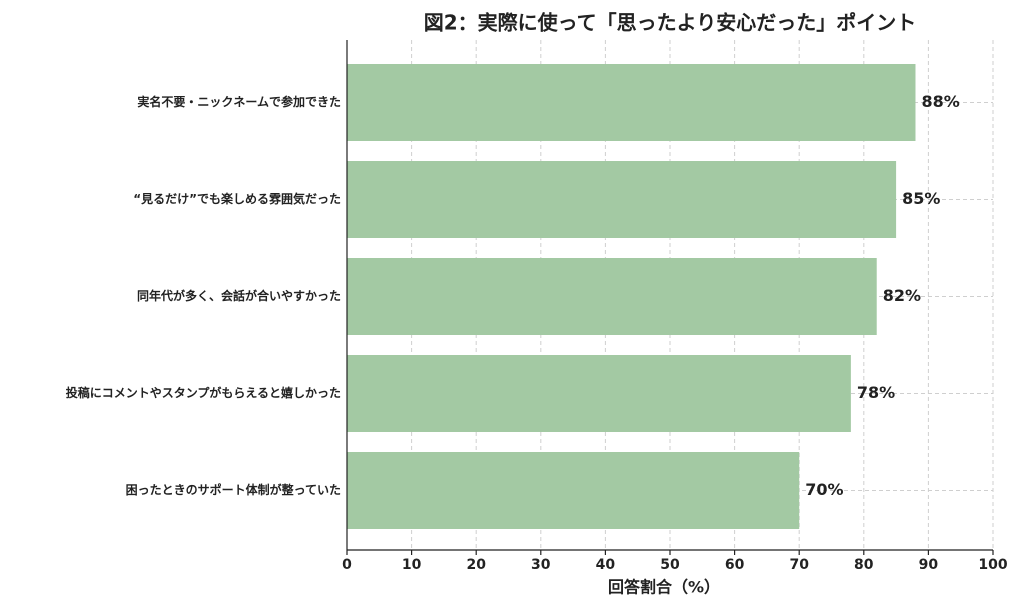  Describe the element at coordinates (664, 587) in the screenshot. I see `x-axis-label: 回答割合（%）` at that location.